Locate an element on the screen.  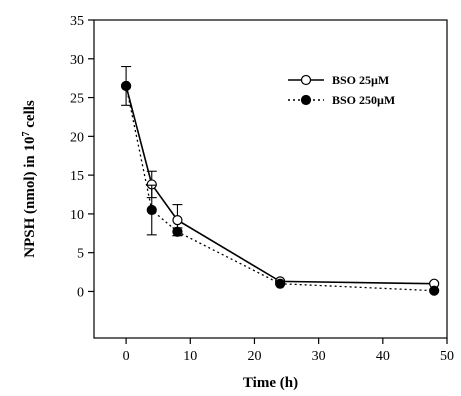
y-tick-label: 20 is located at coordinates (77, 137).